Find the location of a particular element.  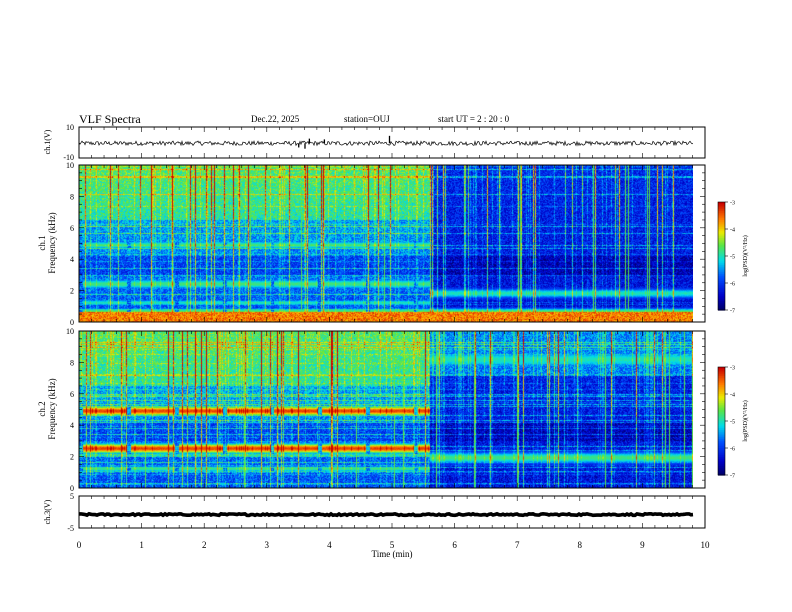

ch1-ytick-top: 10 is located at coordinates (70, 127).